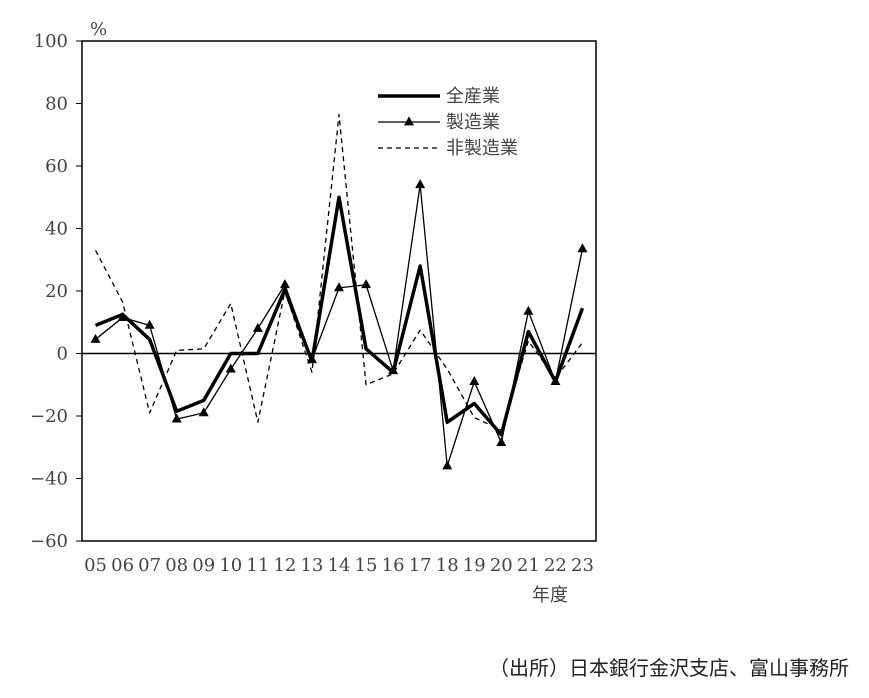  What do you see at coordinates (393, 565) in the screenshot?
I see `x-tick-label: 16` at bounding box center [393, 565].